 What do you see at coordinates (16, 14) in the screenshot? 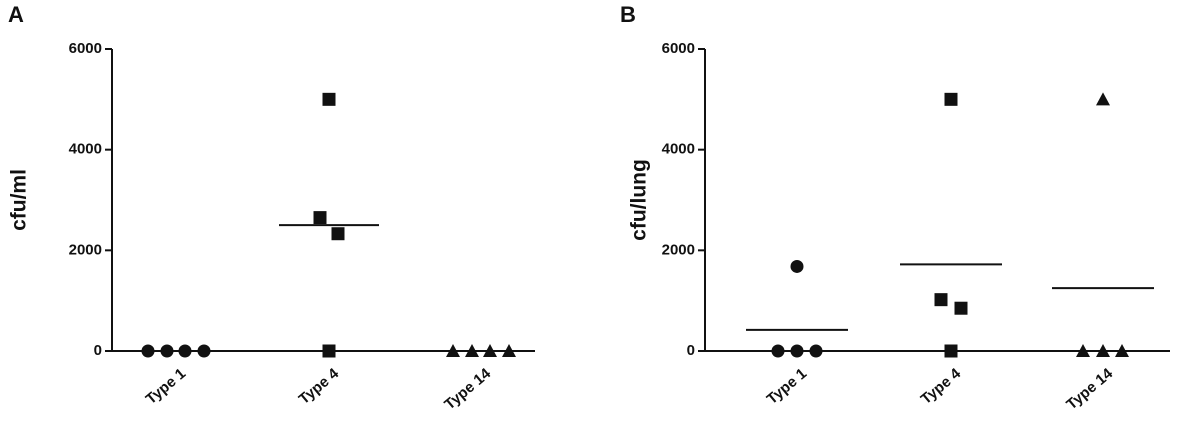
I see `panel-label: A` at bounding box center [16, 14].